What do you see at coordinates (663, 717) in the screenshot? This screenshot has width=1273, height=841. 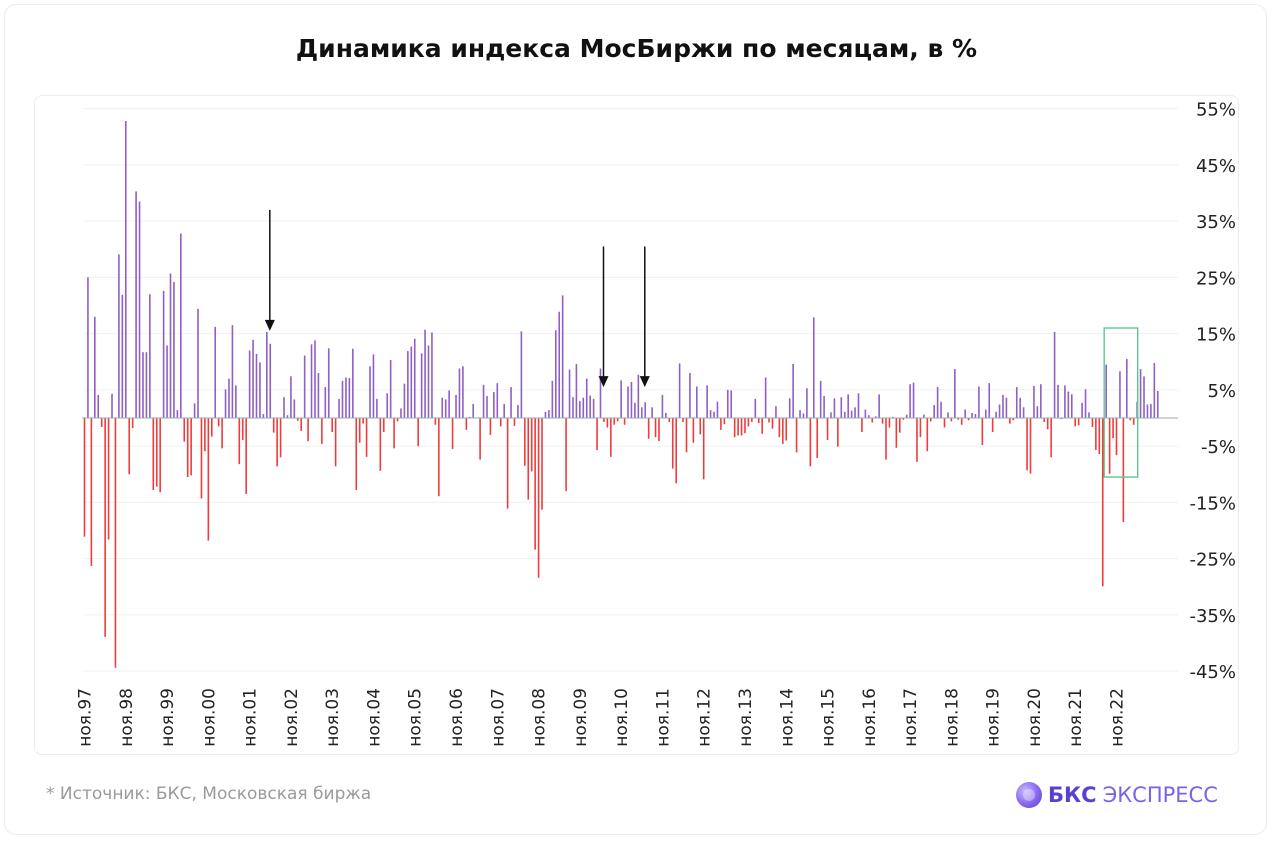 I see `x-tick-label: ноя.11` at bounding box center [663, 717].